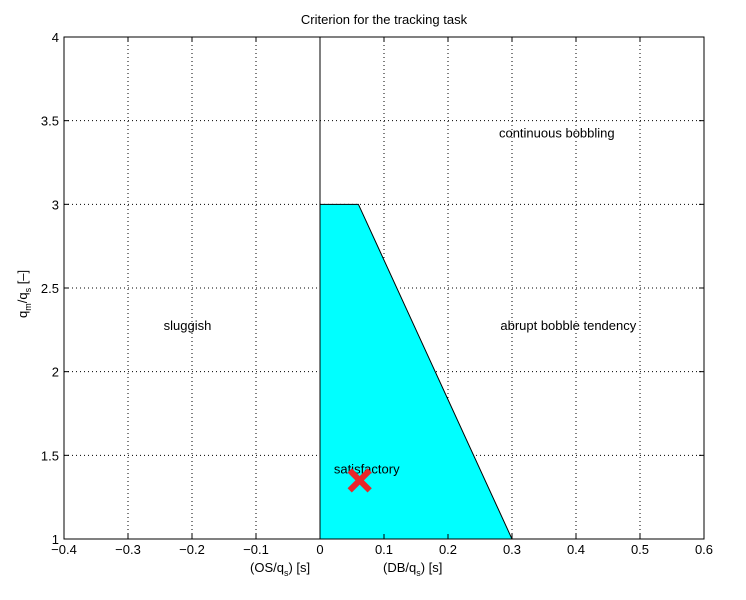  What do you see at coordinates (384, 19) in the screenshot?
I see `chart-title: Criterion for the tracking task` at bounding box center [384, 19].